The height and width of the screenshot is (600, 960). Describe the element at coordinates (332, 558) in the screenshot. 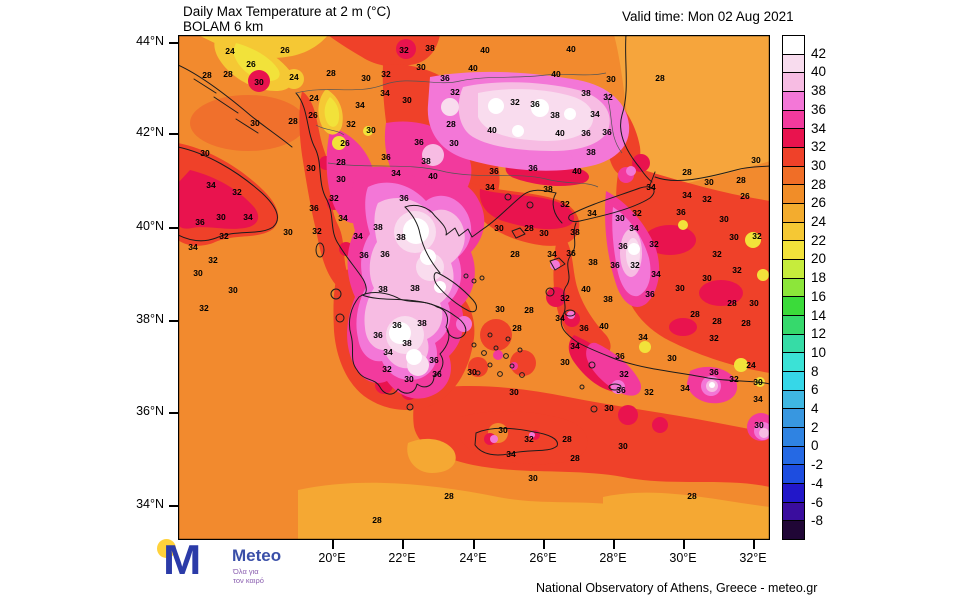

I see `lon-tick-label: 20°E` at that location.